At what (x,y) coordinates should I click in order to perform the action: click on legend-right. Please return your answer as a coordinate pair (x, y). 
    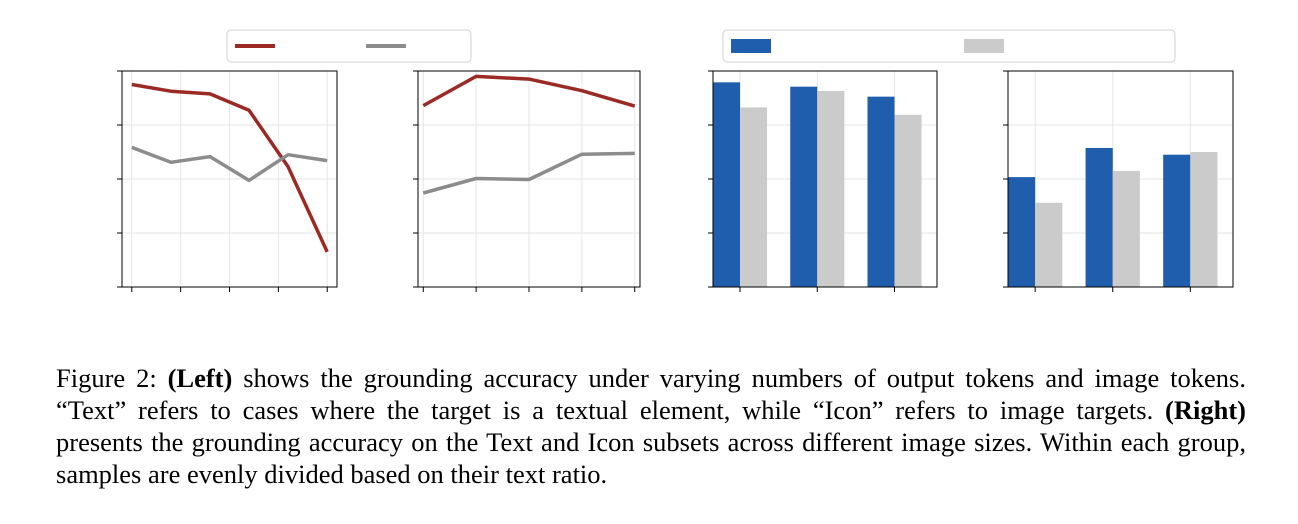
    Looking at the image, I should click on (949, 46).